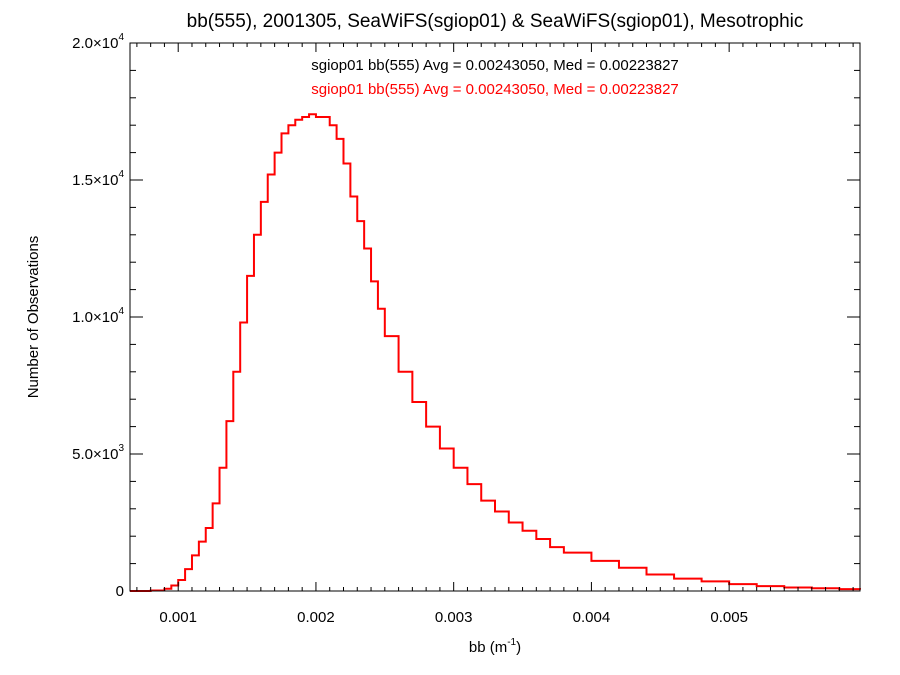 The image size is (900, 675). Describe the element at coordinates (729, 617) in the screenshot. I see `x-tick-label: 0.005` at that location.